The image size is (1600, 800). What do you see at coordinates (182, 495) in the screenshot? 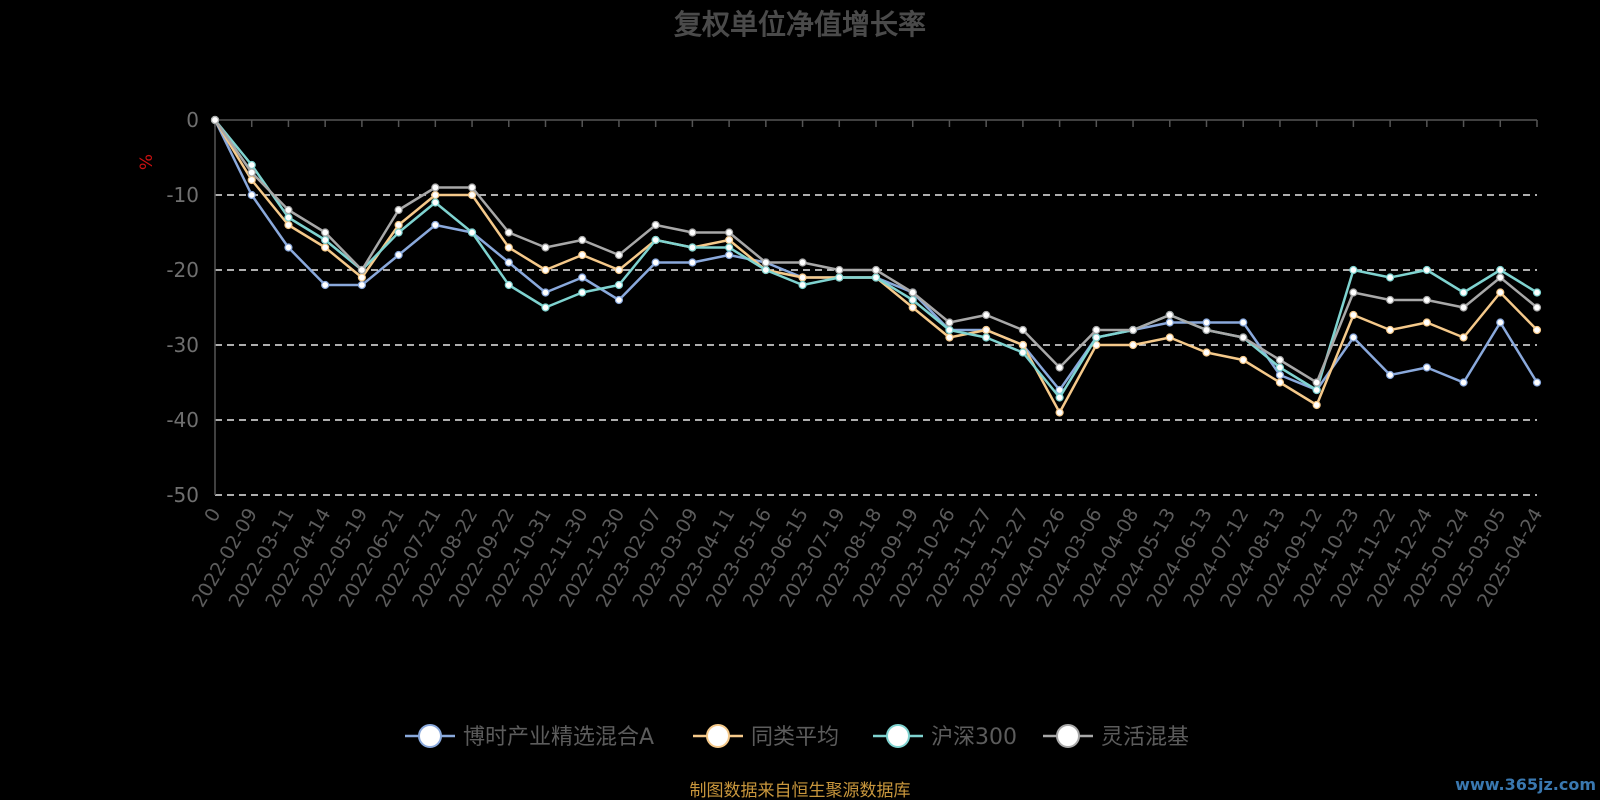
I see `y-tick-label-5: -50` at bounding box center [182, 495].